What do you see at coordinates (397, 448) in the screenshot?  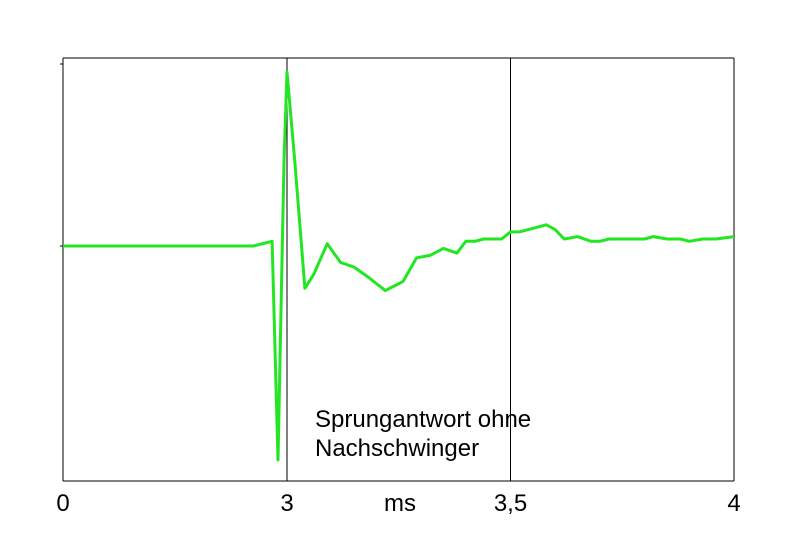 I see `annotation-line-2: Nachschwinger` at bounding box center [397, 448].